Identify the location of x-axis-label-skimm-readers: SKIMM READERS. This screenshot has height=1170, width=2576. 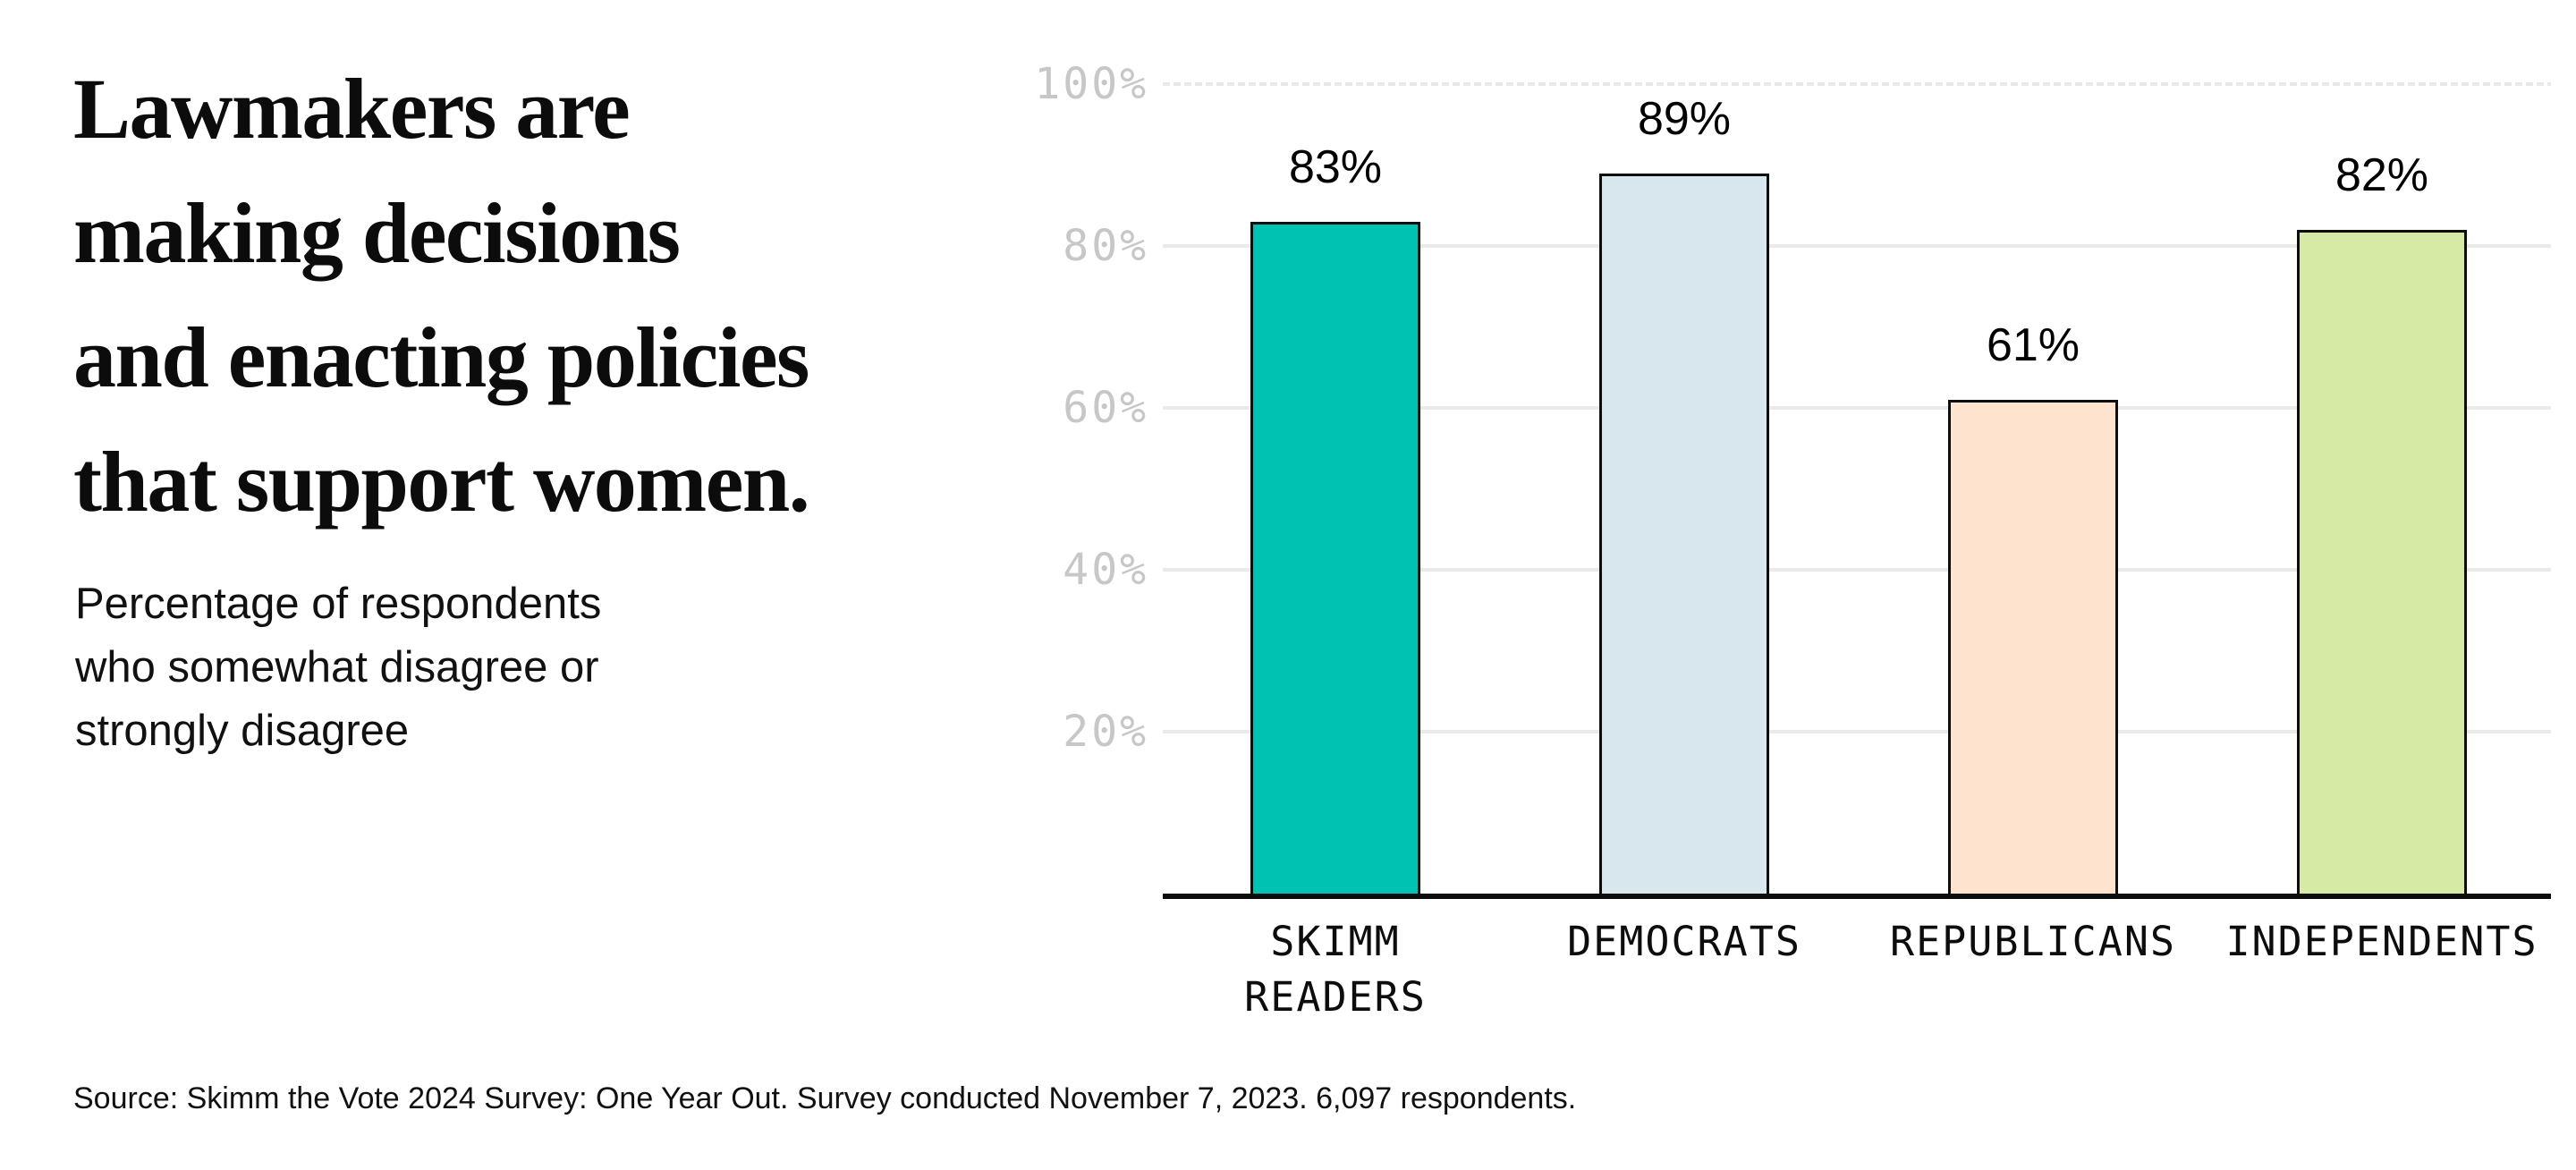
(1335, 970).